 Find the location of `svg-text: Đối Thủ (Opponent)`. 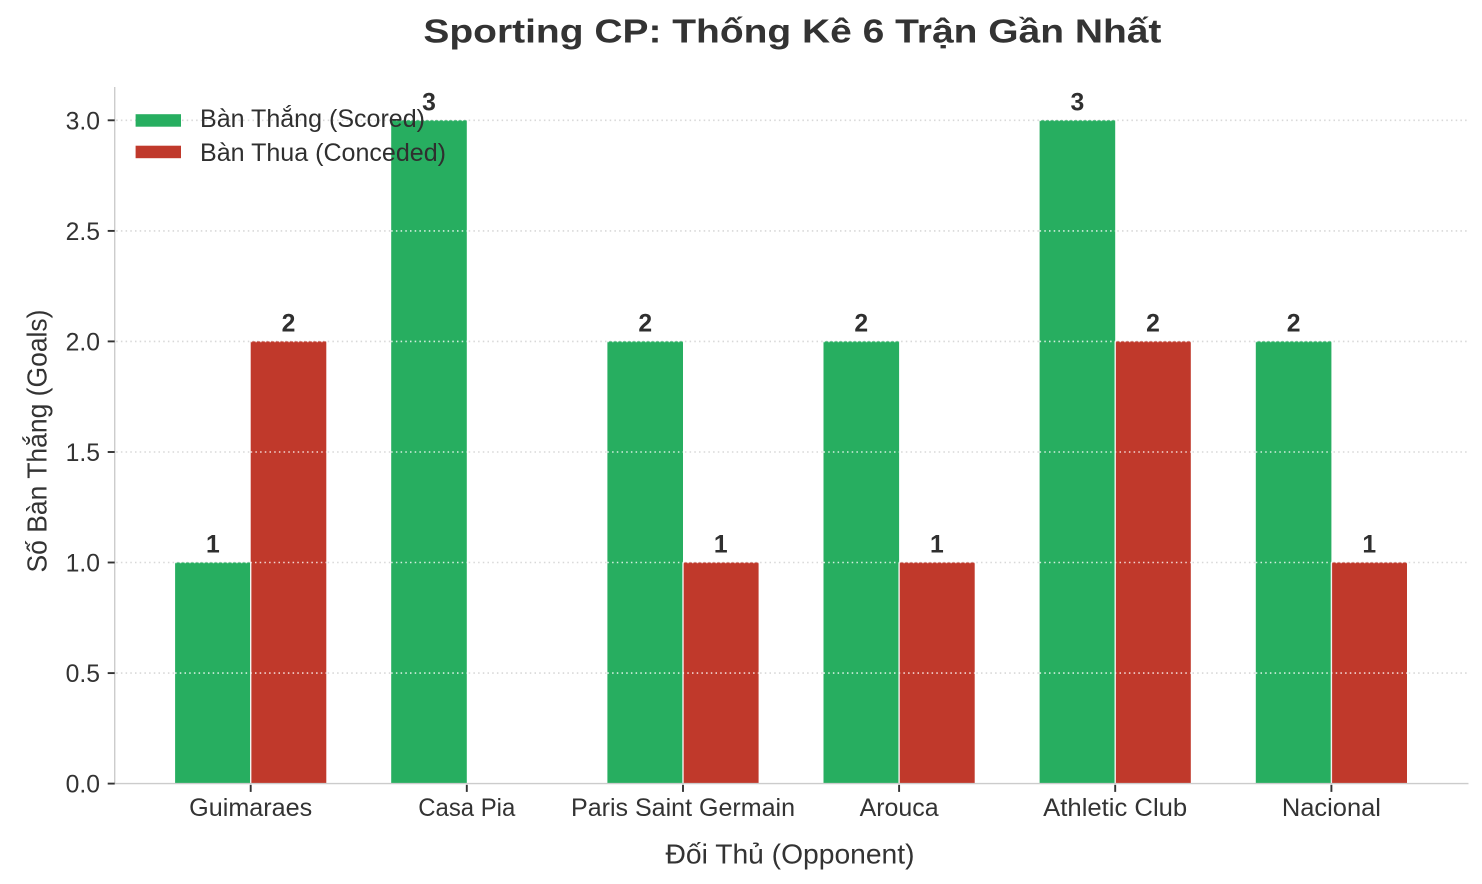

svg-text: Đối Thủ (Opponent) is located at coordinates (790, 854).